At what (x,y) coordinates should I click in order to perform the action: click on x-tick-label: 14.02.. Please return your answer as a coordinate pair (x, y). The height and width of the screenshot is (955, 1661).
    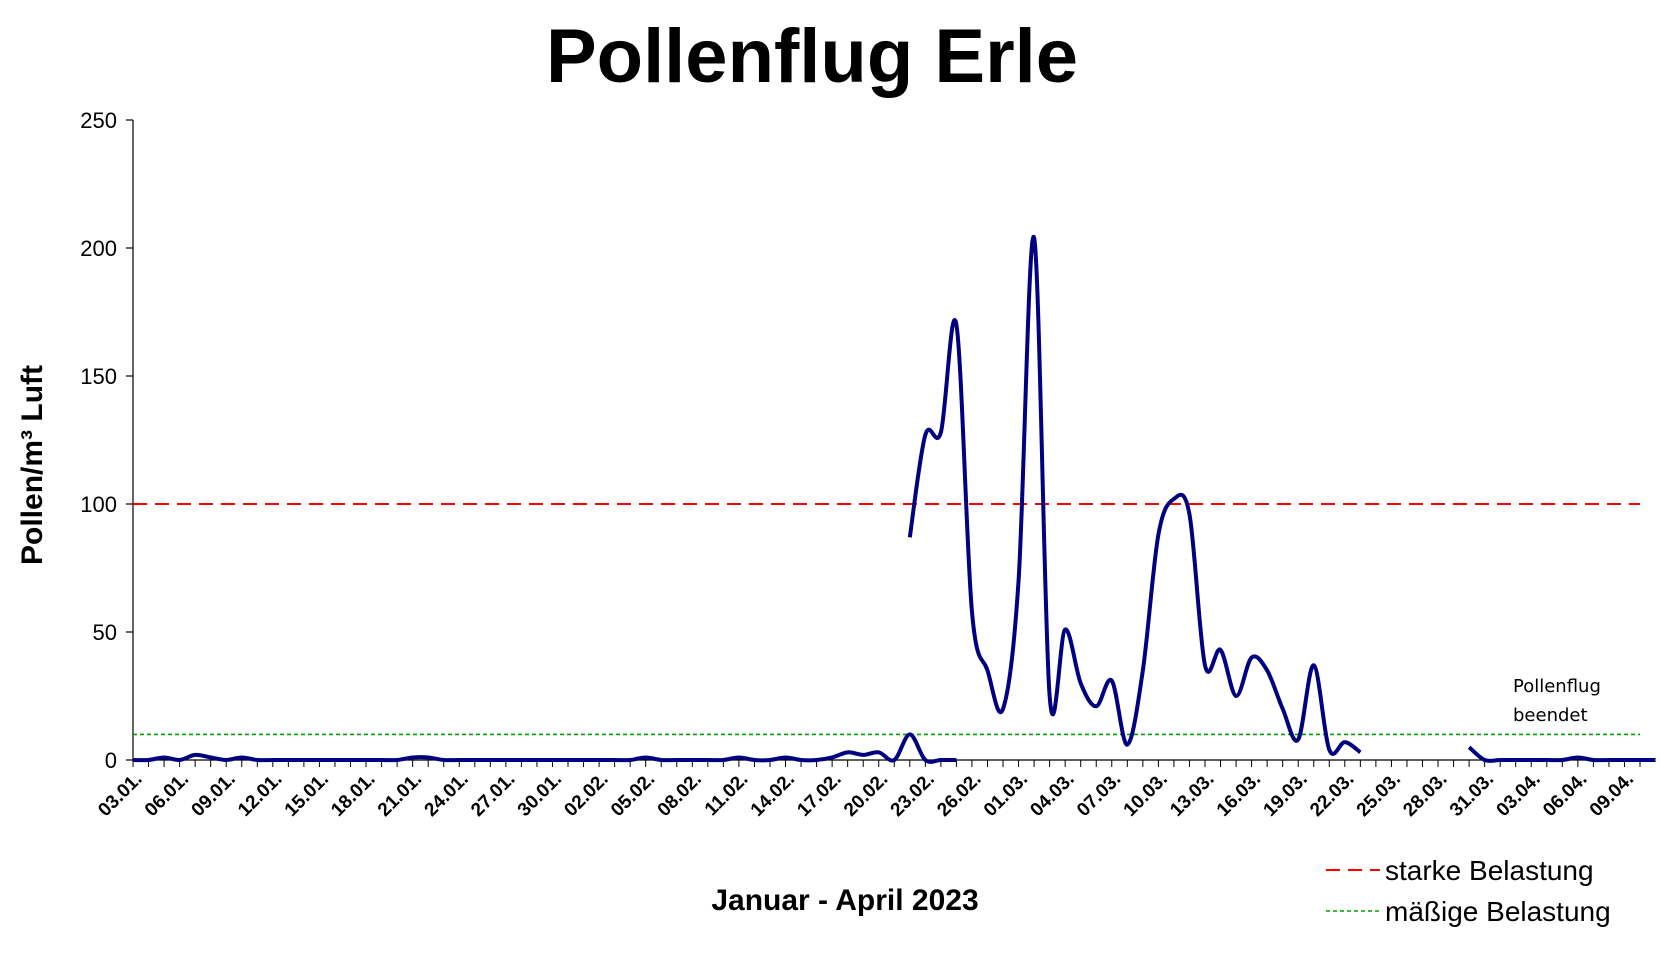
    Looking at the image, I should click on (773, 795).